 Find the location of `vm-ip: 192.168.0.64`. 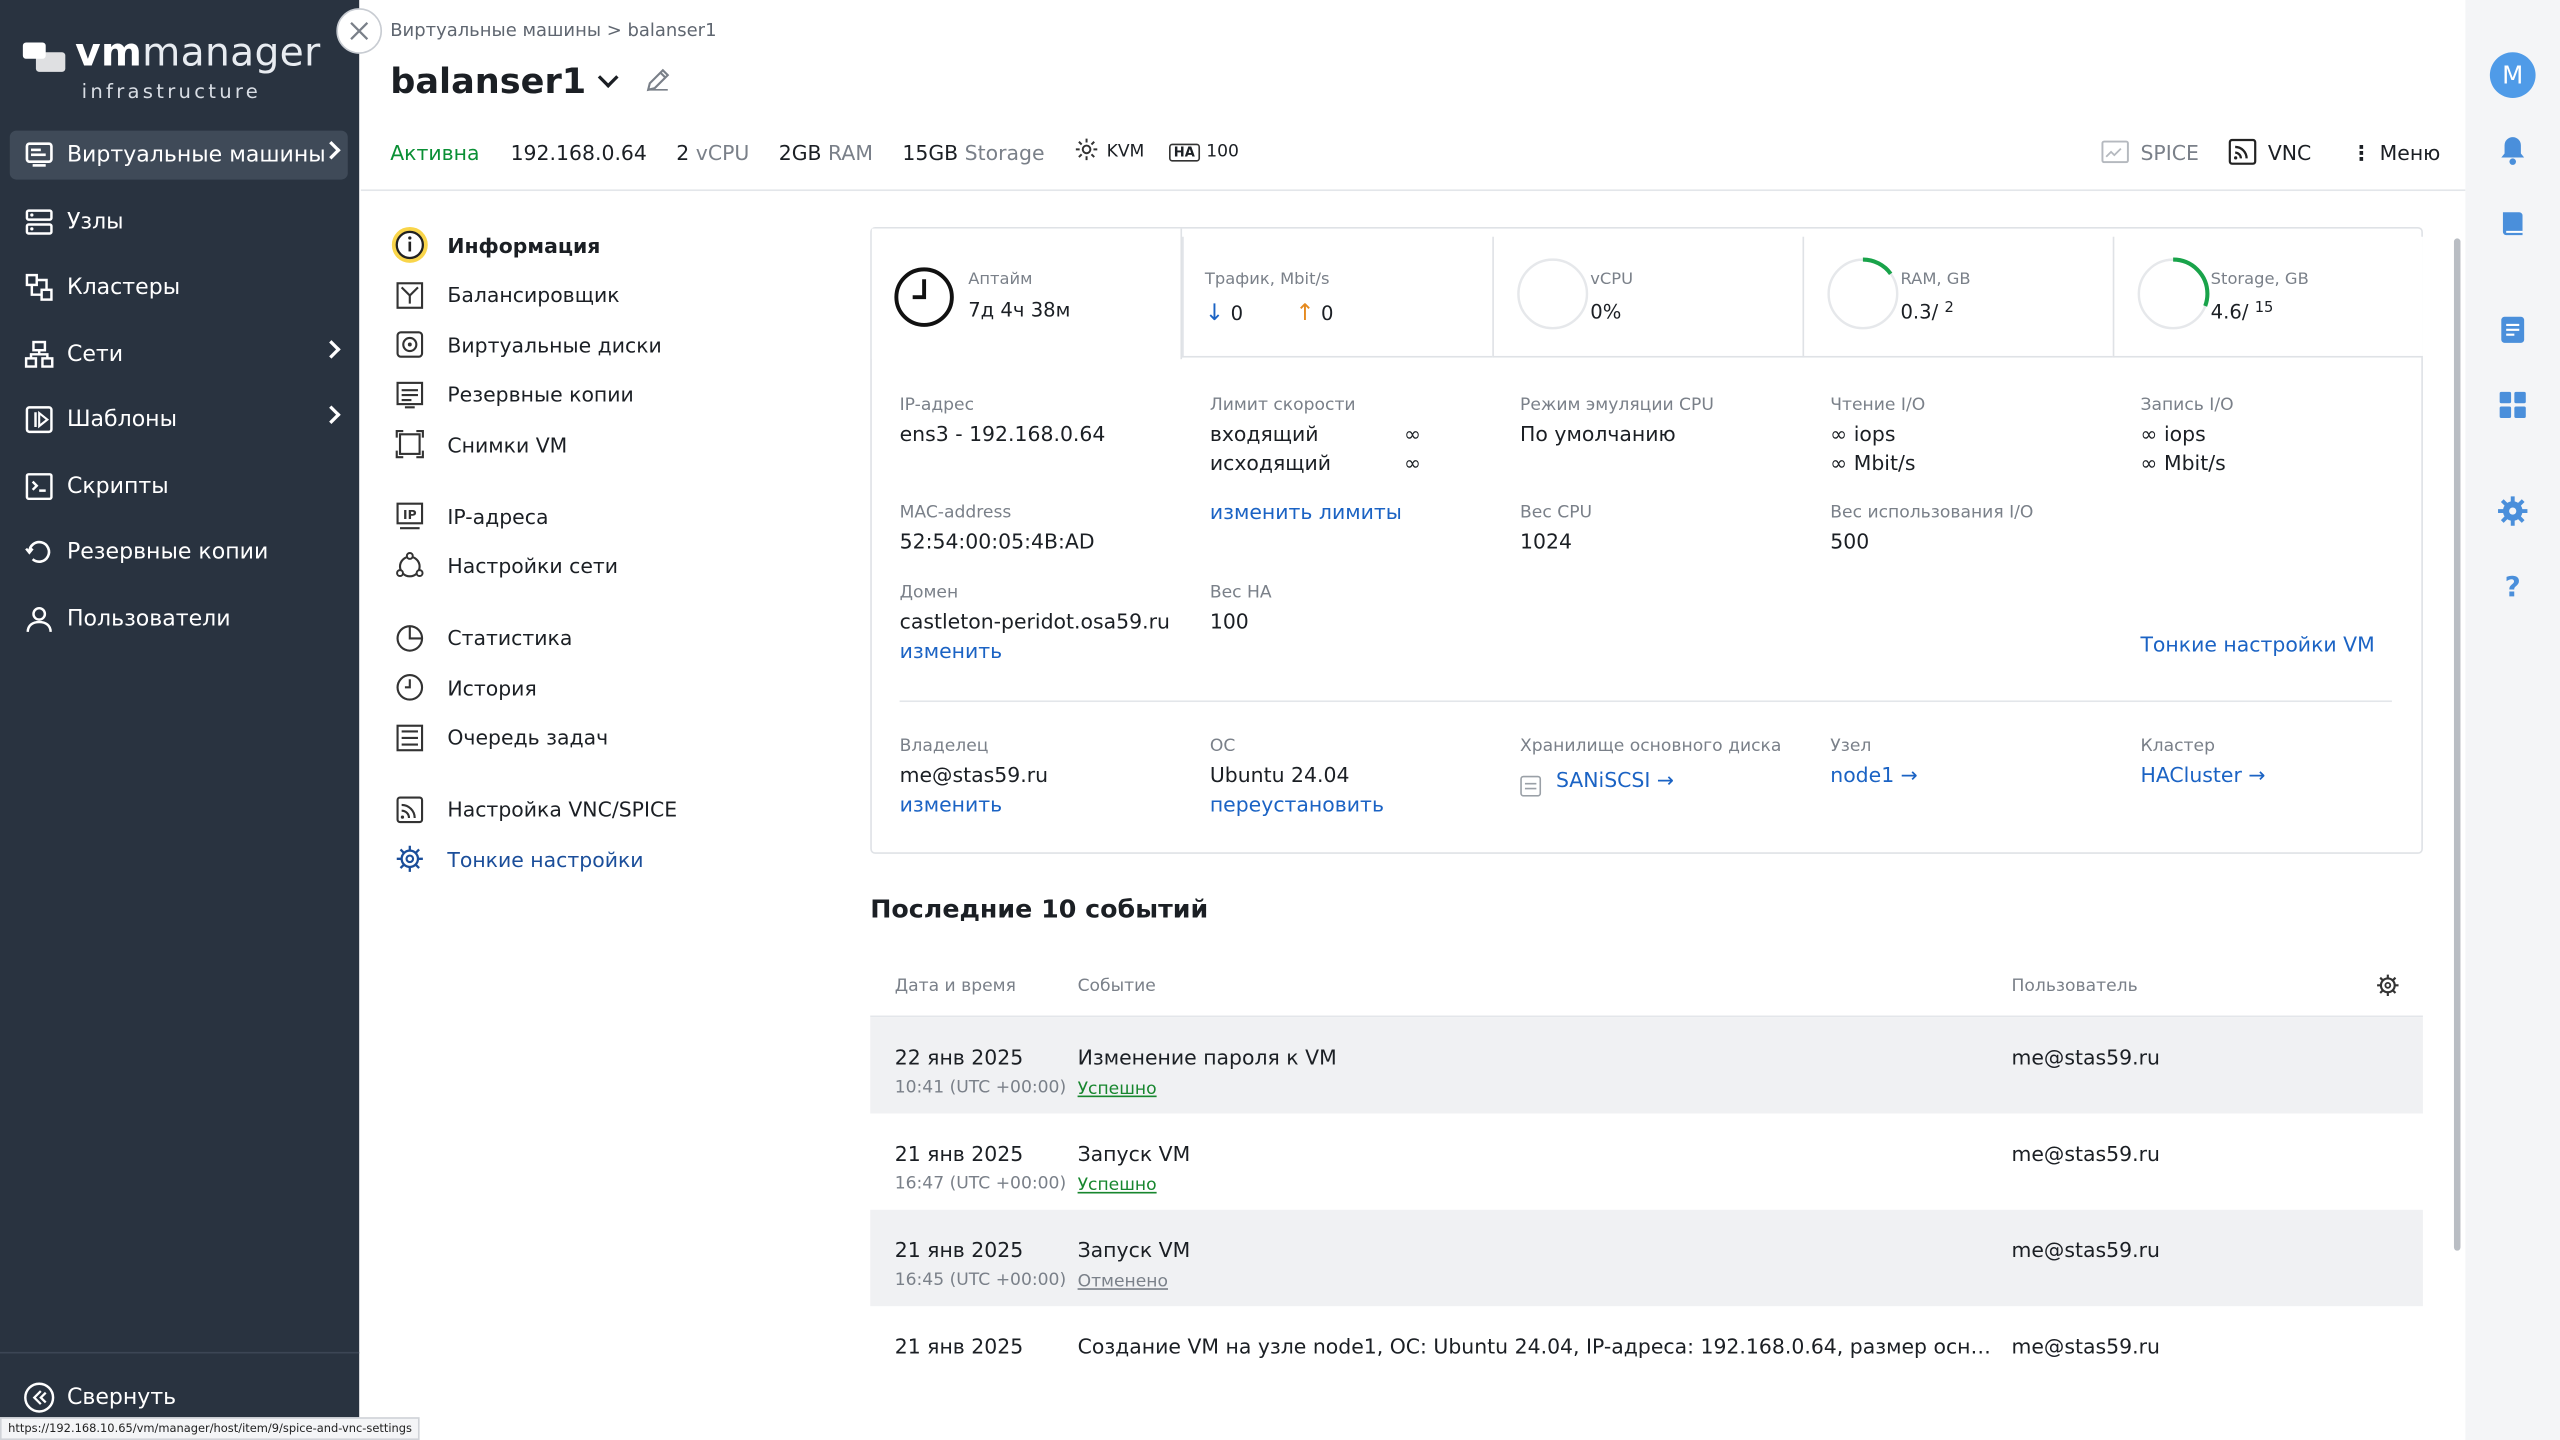

vm-ip: 192.168.0.64 is located at coordinates (578, 152).